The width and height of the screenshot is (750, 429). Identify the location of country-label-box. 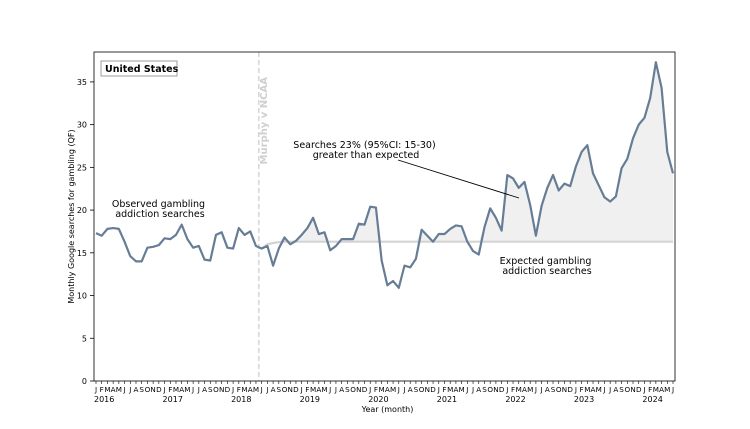
(139, 68).